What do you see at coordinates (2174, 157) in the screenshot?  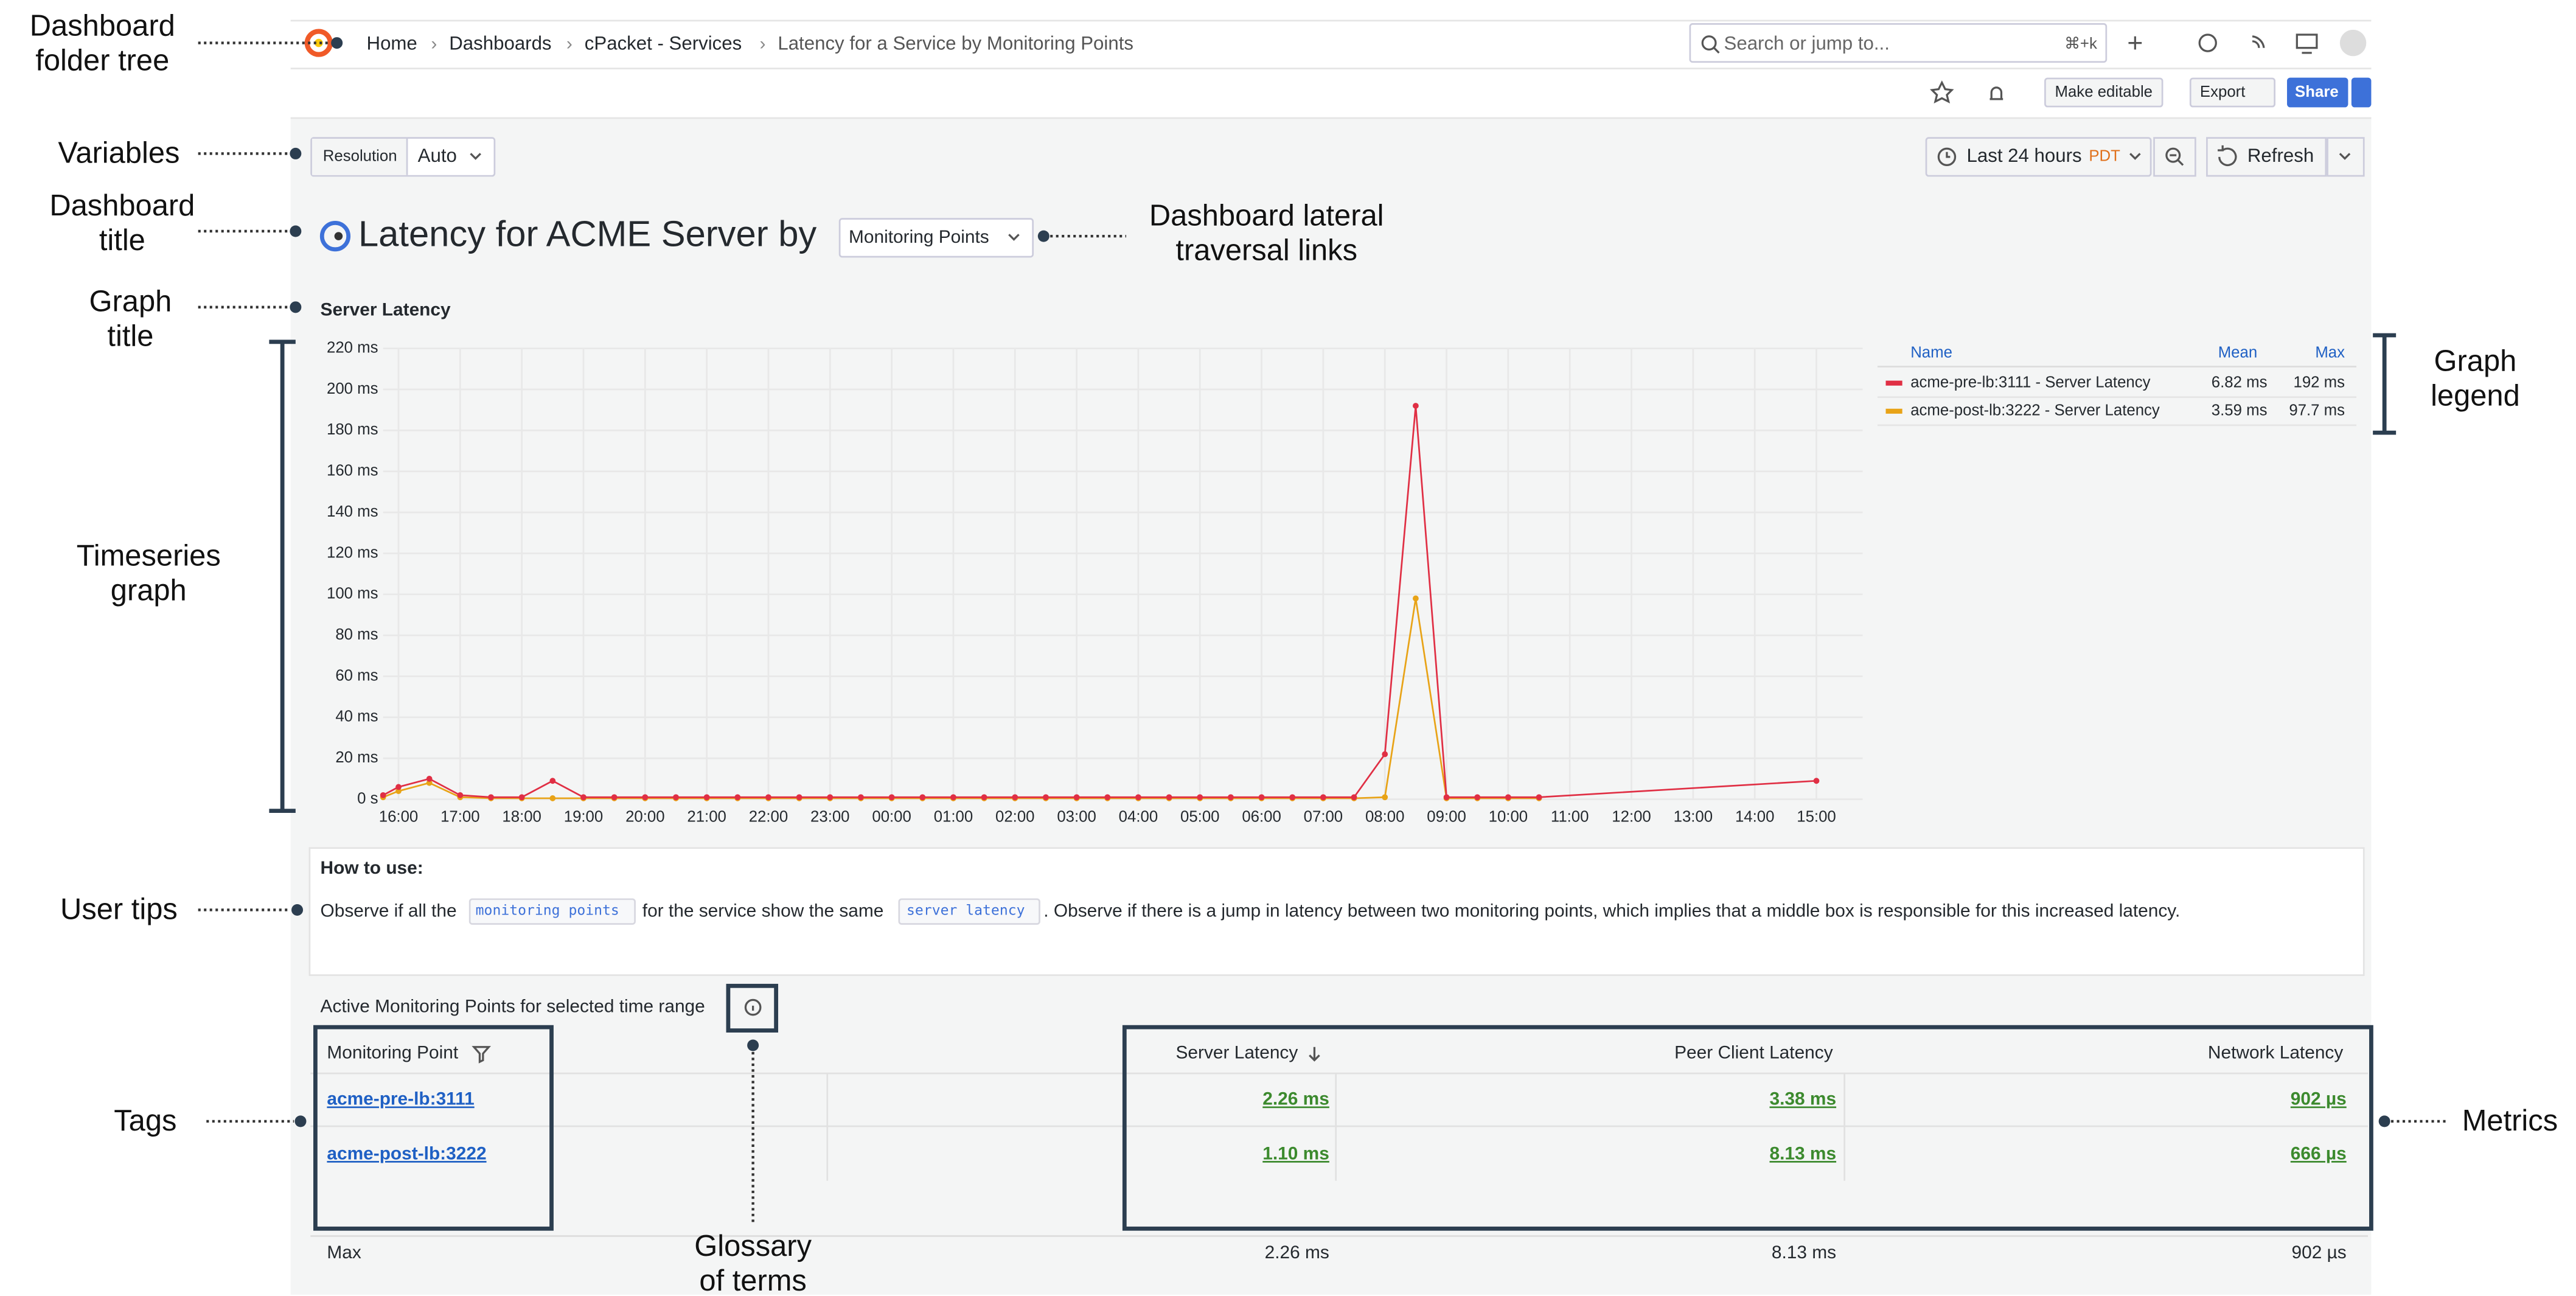 I see `zoom-out-button` at bounding box center [2174, 157].